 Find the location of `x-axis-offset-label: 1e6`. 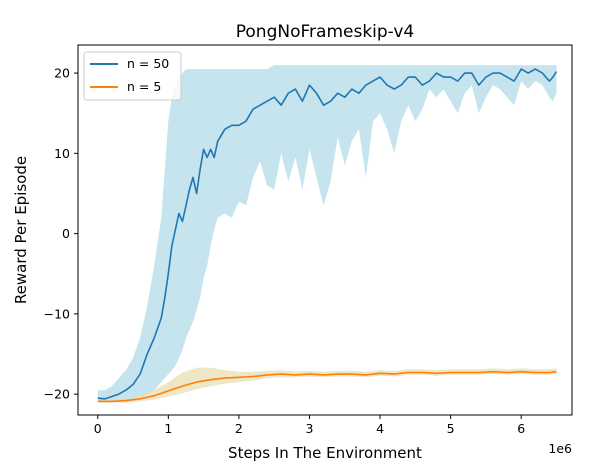

x-axis-offset-label: 1e6 is located at coordinates (560, 448).